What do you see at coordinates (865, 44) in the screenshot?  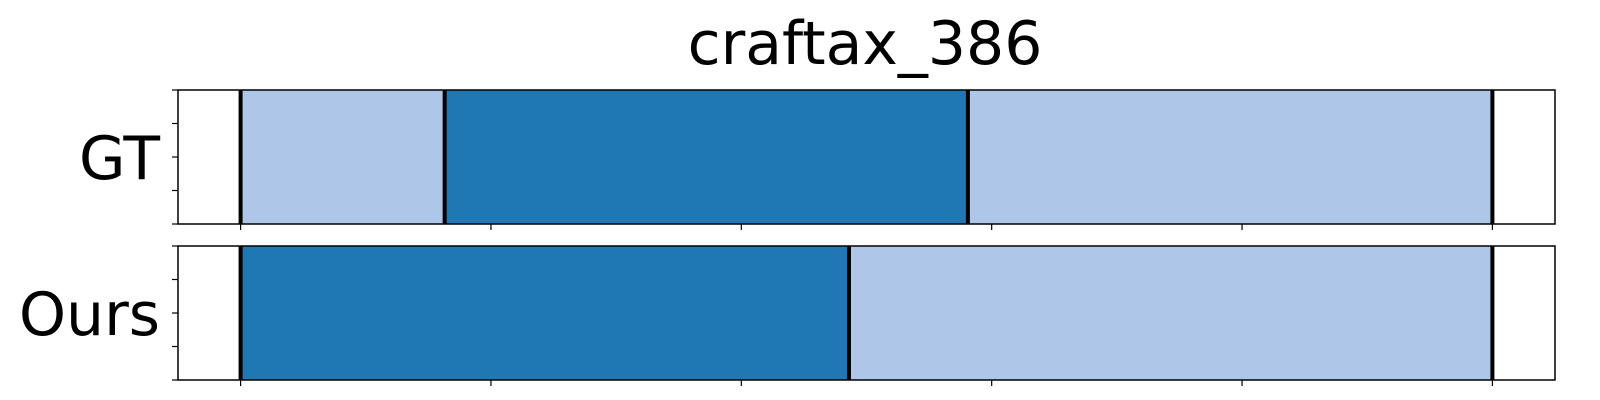 I see `chart-title: craftax_386` at bounding box center [865, 44].